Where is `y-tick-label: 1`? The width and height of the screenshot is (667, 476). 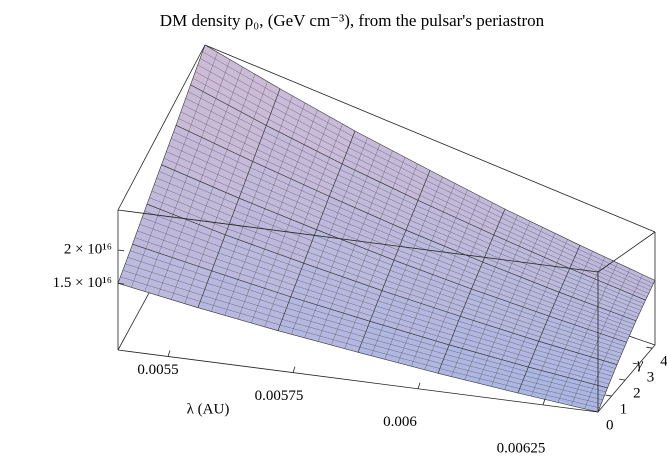
y-tick-label: 1 is located at coordinates (624, 409).